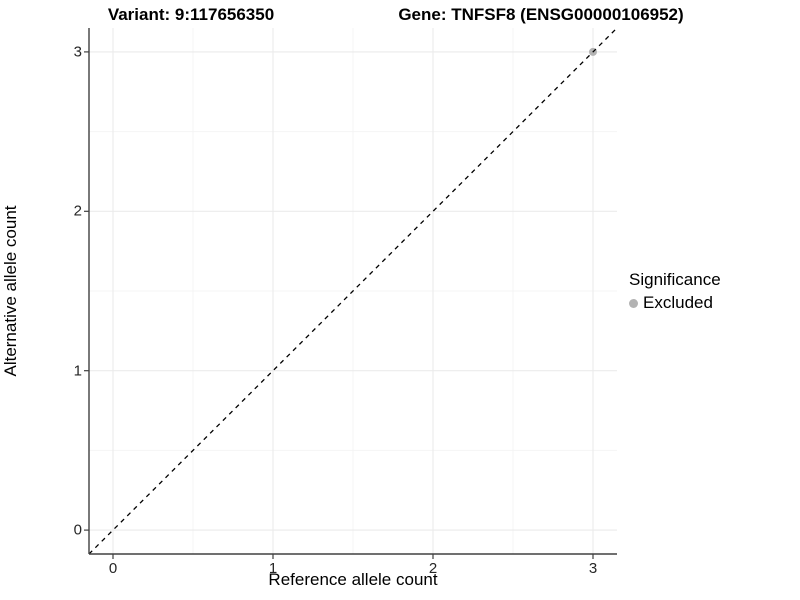 This screenshot has width=800, height=600. I want to click on legend-item-label: Excluded, so click(678, 302).